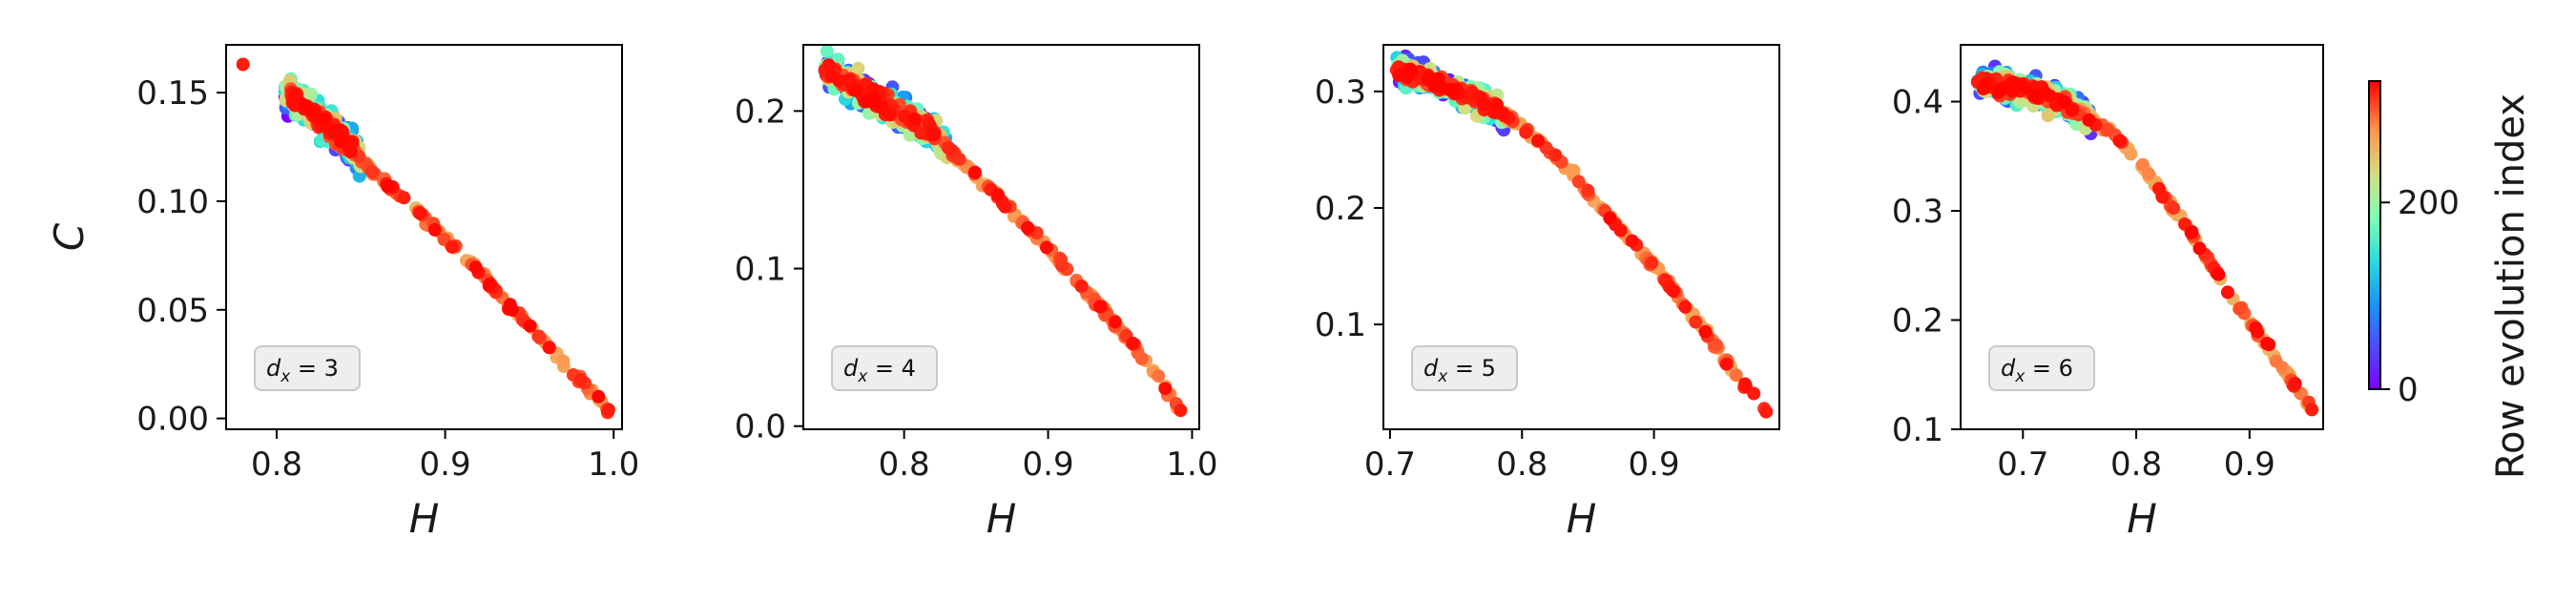 The image size is (2576, 601). What do you see at coordinates (1340, 92) in the screenshot?
I see `y-tick-label: 0.3` at bounding box center [1340, 92].